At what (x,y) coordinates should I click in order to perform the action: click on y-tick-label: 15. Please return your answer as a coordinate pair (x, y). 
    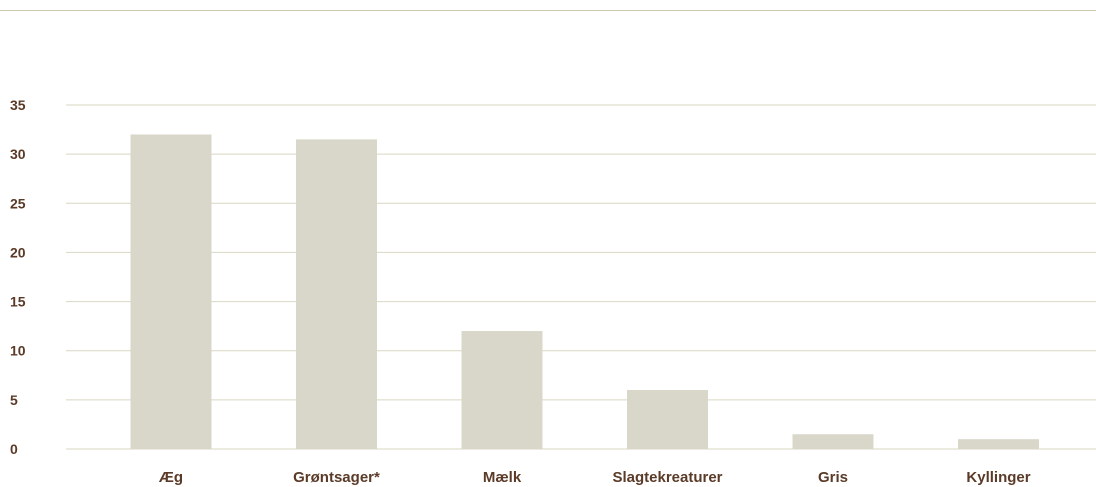
    Looking at the image, I should click on (18, 302).